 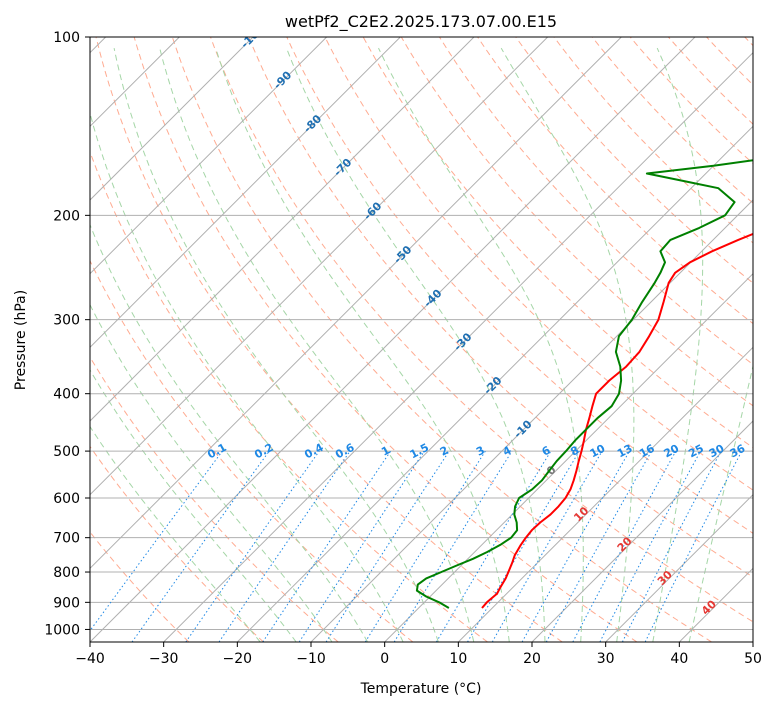 What do you see at coordinates (709, 607) in the screenshot?
I see `adiabat-label: 40` at bounding box center [709, 607].